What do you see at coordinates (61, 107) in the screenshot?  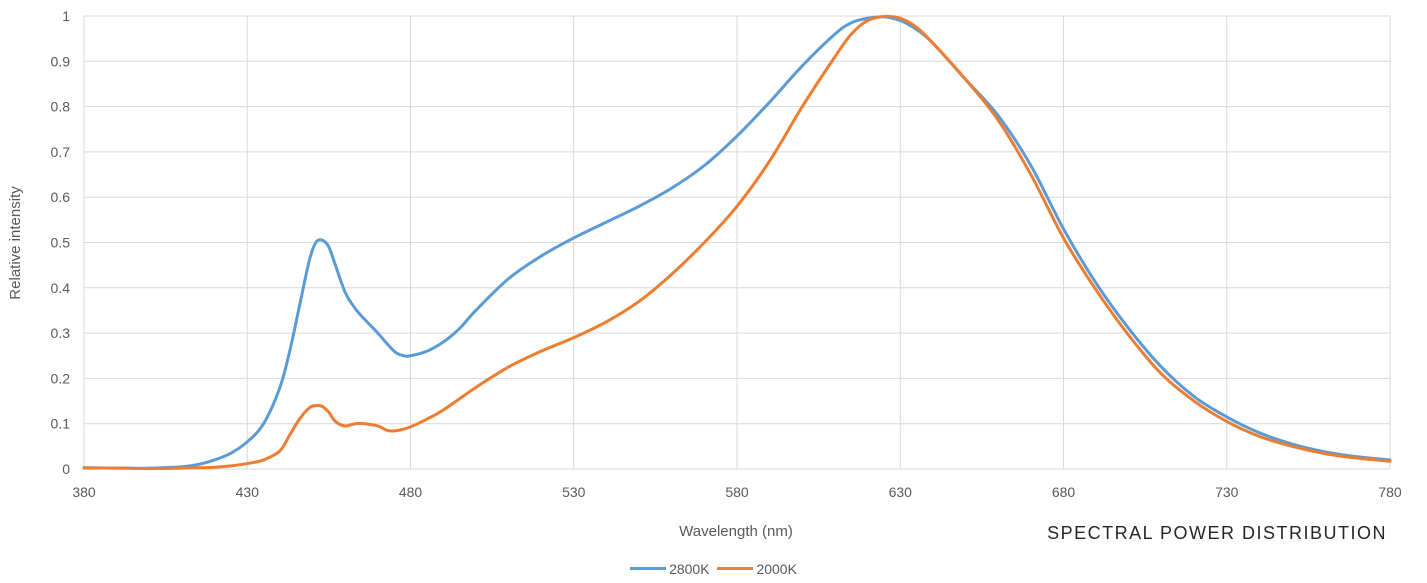 I see `y-tick-label: 0.8` at bounding box center [61, 107].